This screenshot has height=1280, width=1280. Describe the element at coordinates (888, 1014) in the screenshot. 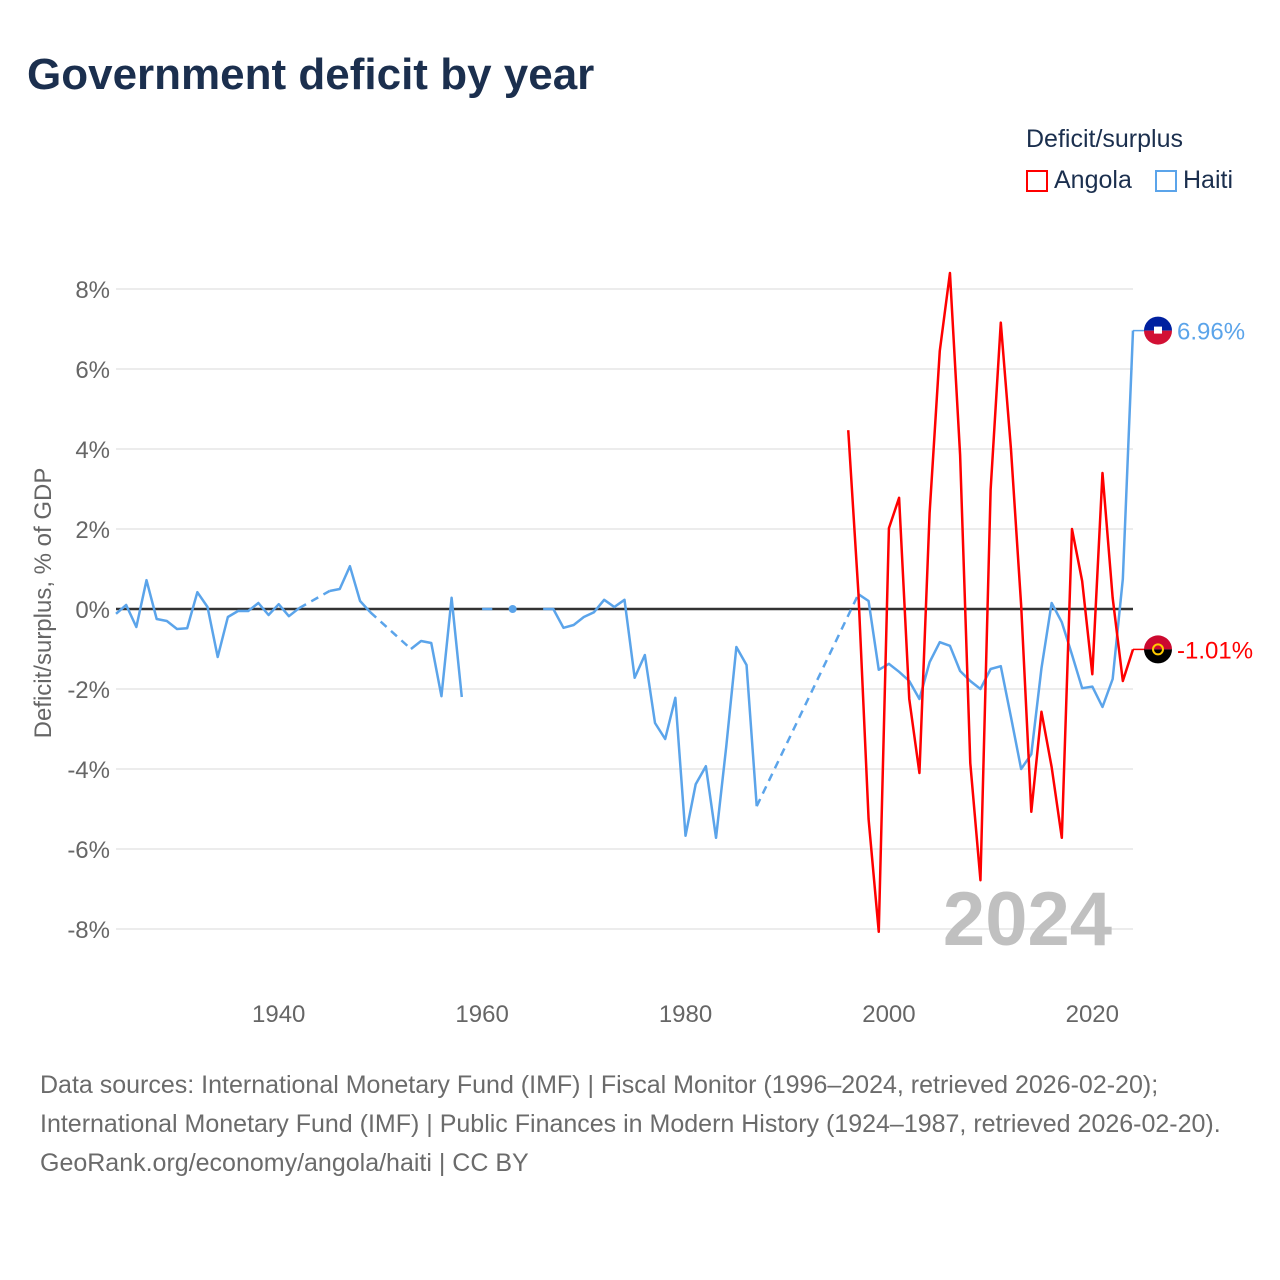

I see `x-tick-label: 2000` at that location.